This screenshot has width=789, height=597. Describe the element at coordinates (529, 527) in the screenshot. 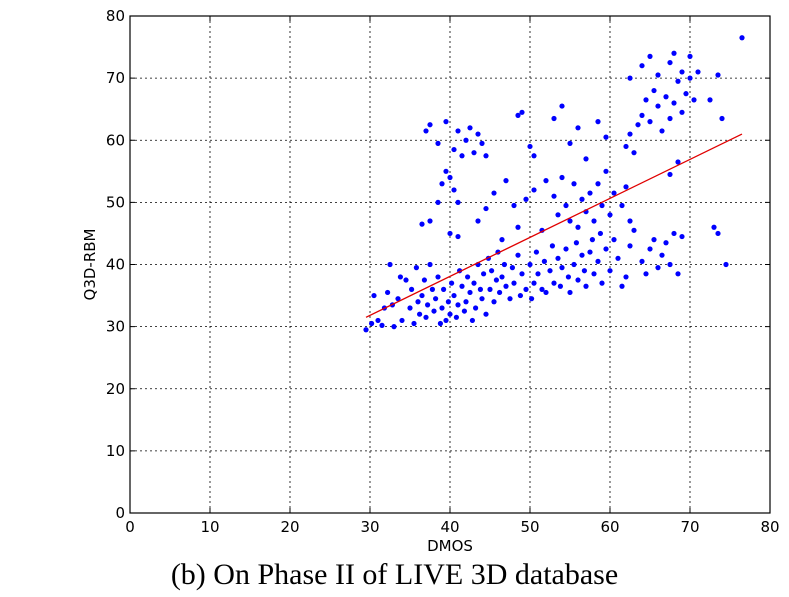

I see `x-tick-label: 50` at that location.